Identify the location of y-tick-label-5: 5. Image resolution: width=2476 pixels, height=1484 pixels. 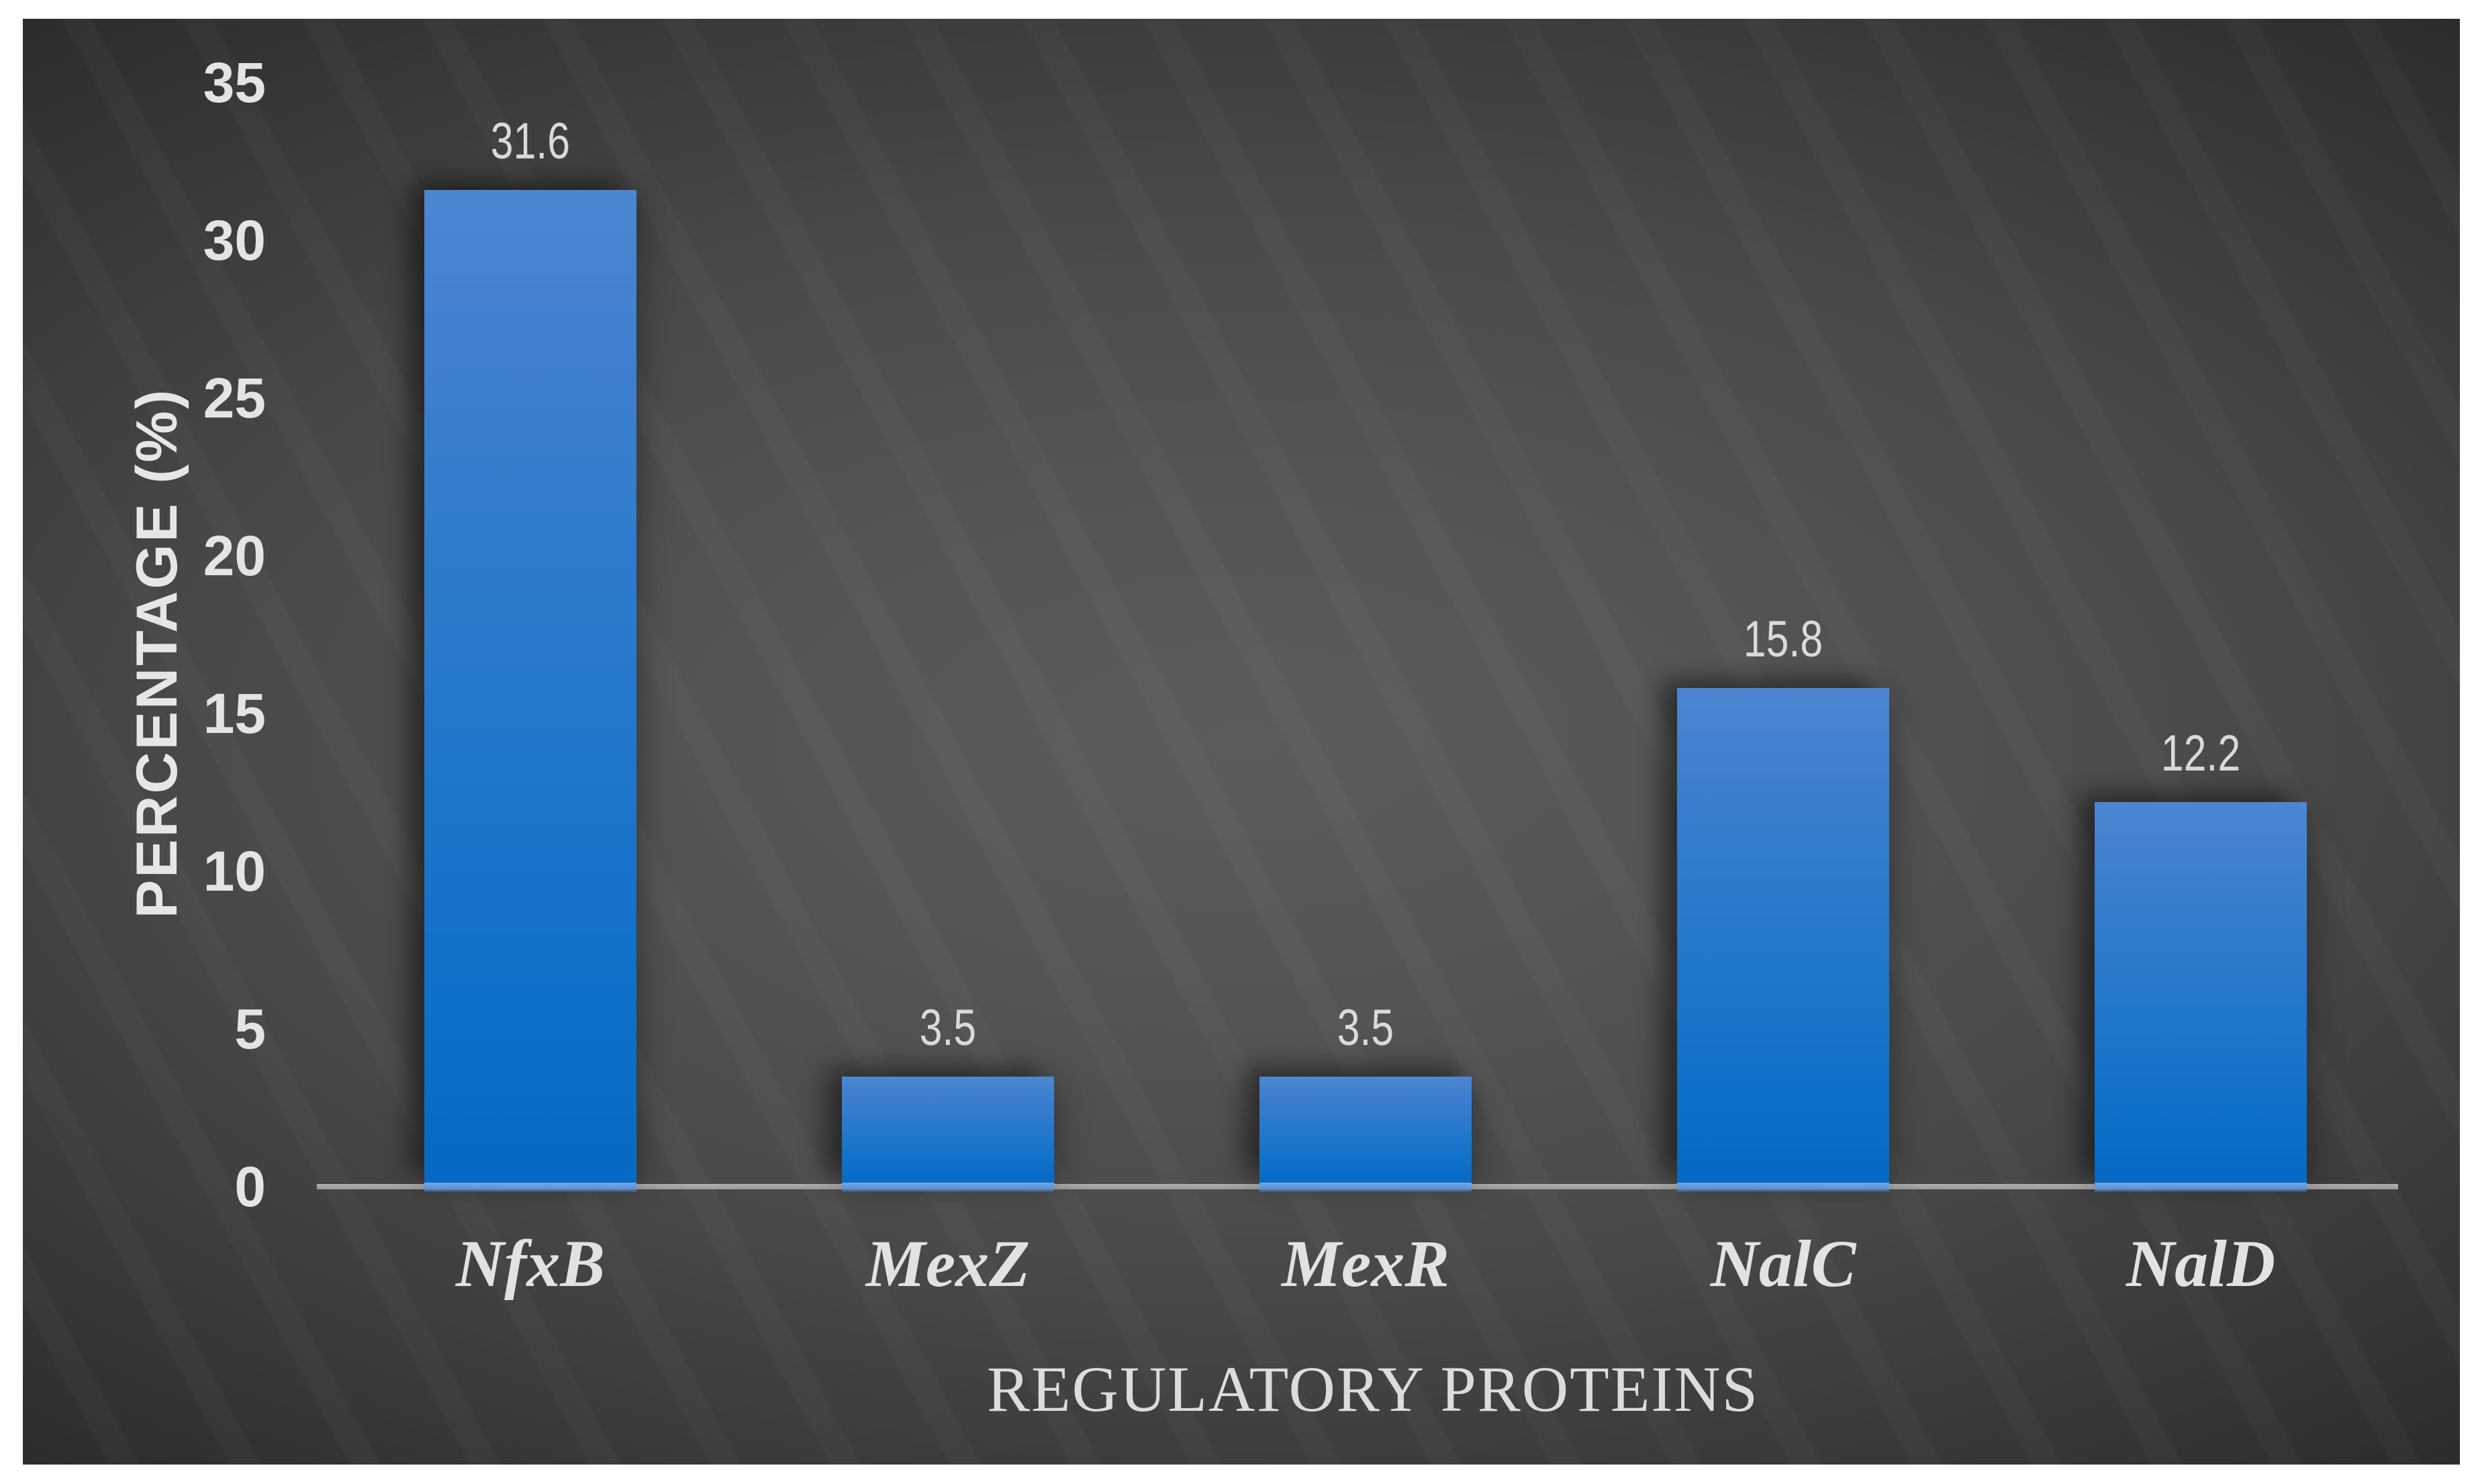
(144, 1028).